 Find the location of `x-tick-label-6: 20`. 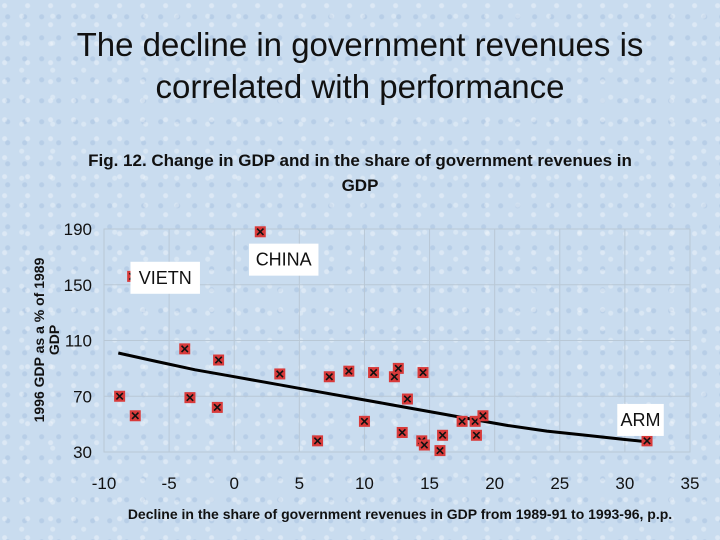

x-tick-label-6: 20 is located at coordinates (494, 483).